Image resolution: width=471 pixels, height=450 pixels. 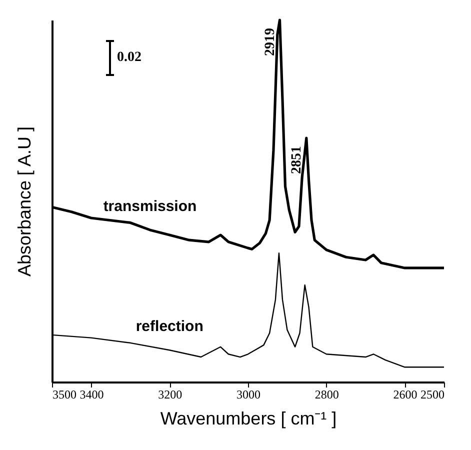 I want to click on x-tick-label: 3000, so click(x=248, y=395).